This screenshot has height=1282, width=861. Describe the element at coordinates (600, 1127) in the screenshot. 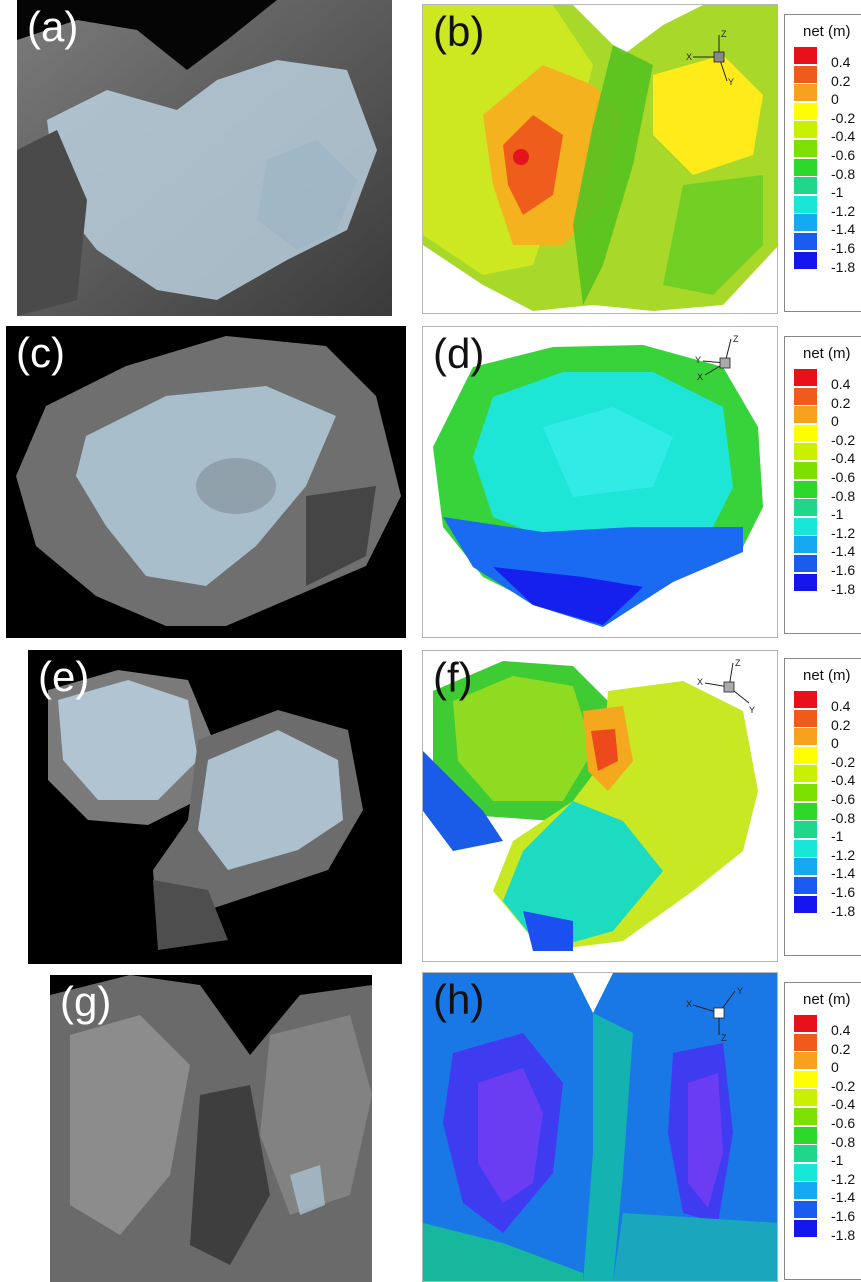

I see `shape-model-h: (h) X Y Z` at that location.